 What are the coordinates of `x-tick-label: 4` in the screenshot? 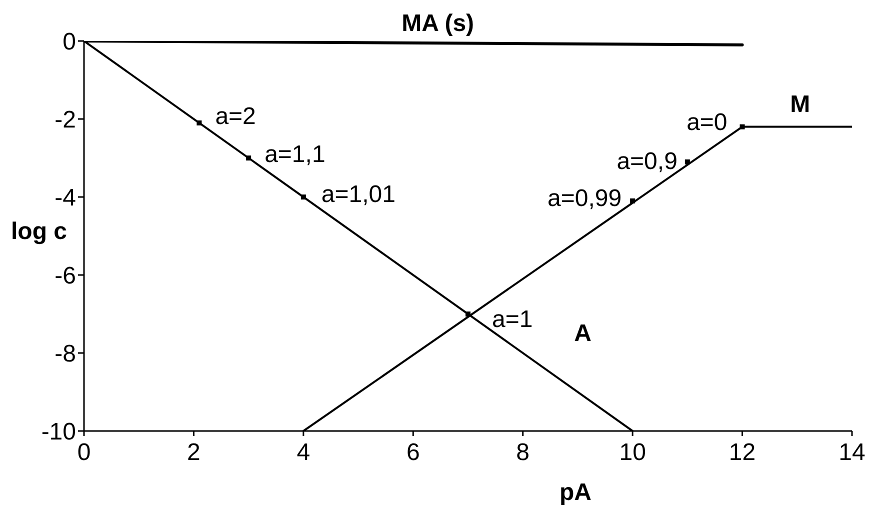 It's located at (303, 452).